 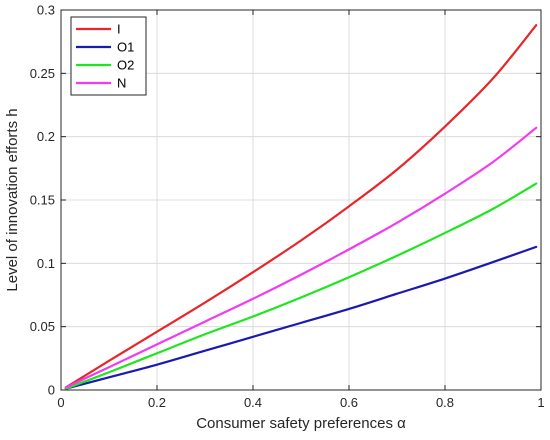 I want to click on x-tick-label: 1, so click(x=540, y=402).